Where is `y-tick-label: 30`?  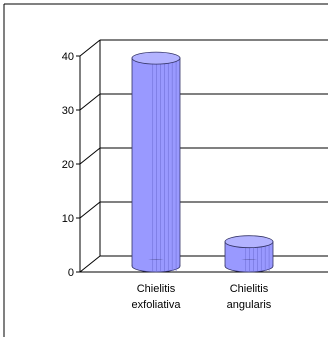
y-tick-label: 30 is located at coordinates (68, 111).